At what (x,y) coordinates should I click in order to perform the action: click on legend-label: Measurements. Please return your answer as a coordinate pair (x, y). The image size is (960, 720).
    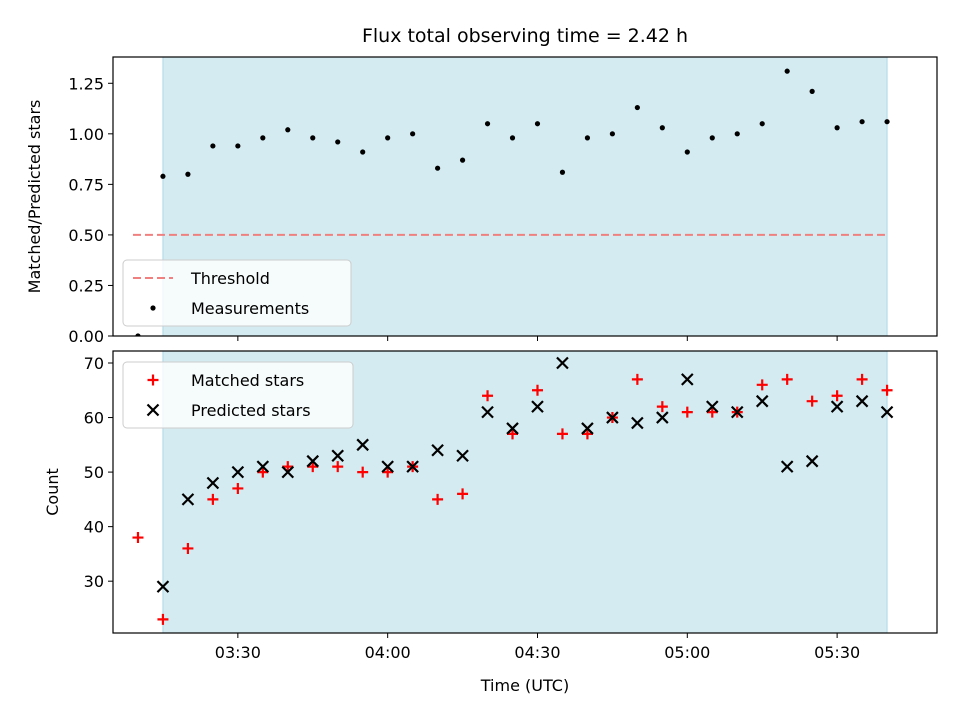
    Looking at the image, I should click on (250, 308).